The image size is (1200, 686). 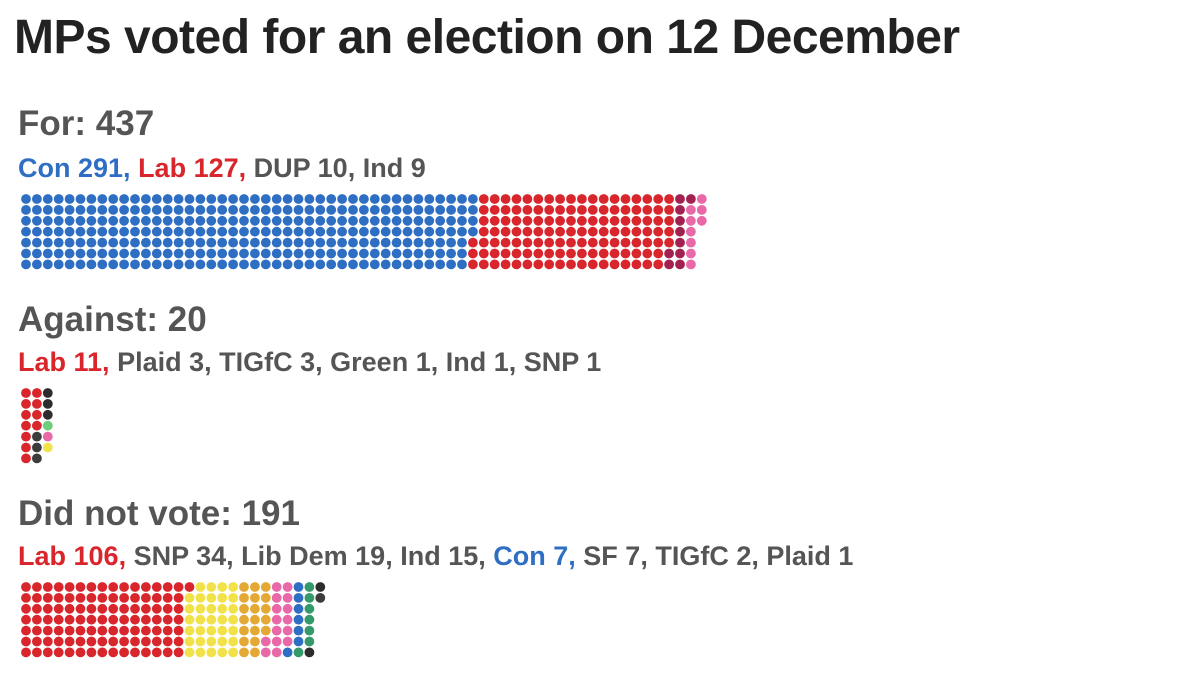 What do you see at coordinates (47, 393) in the screenshot?
I see `dot-tigfc` at bounding box center [47, 393].